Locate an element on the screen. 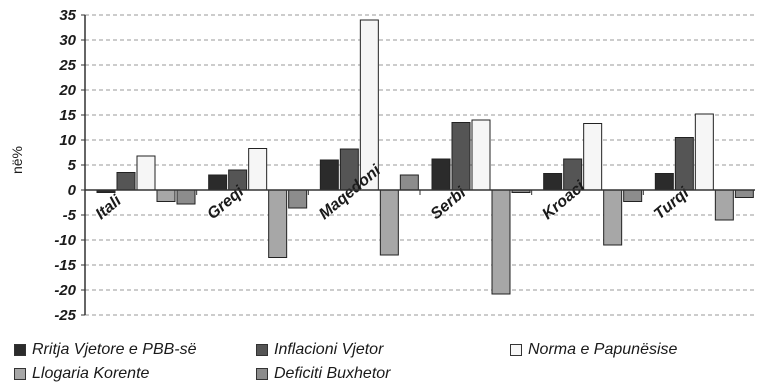 The height and width of the screenshot is (386, 760). legend-item-budget-deficit: Deficiti Buxhetor is located at coordinates (323, 374).